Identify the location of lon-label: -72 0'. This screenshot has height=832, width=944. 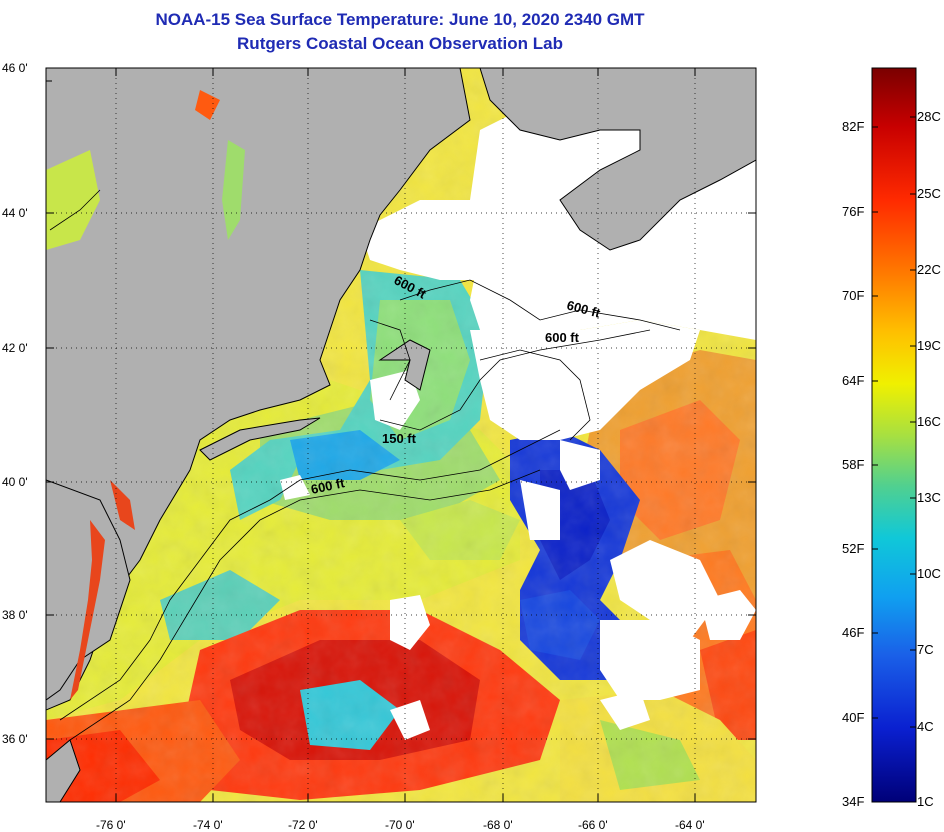
(303, 825).